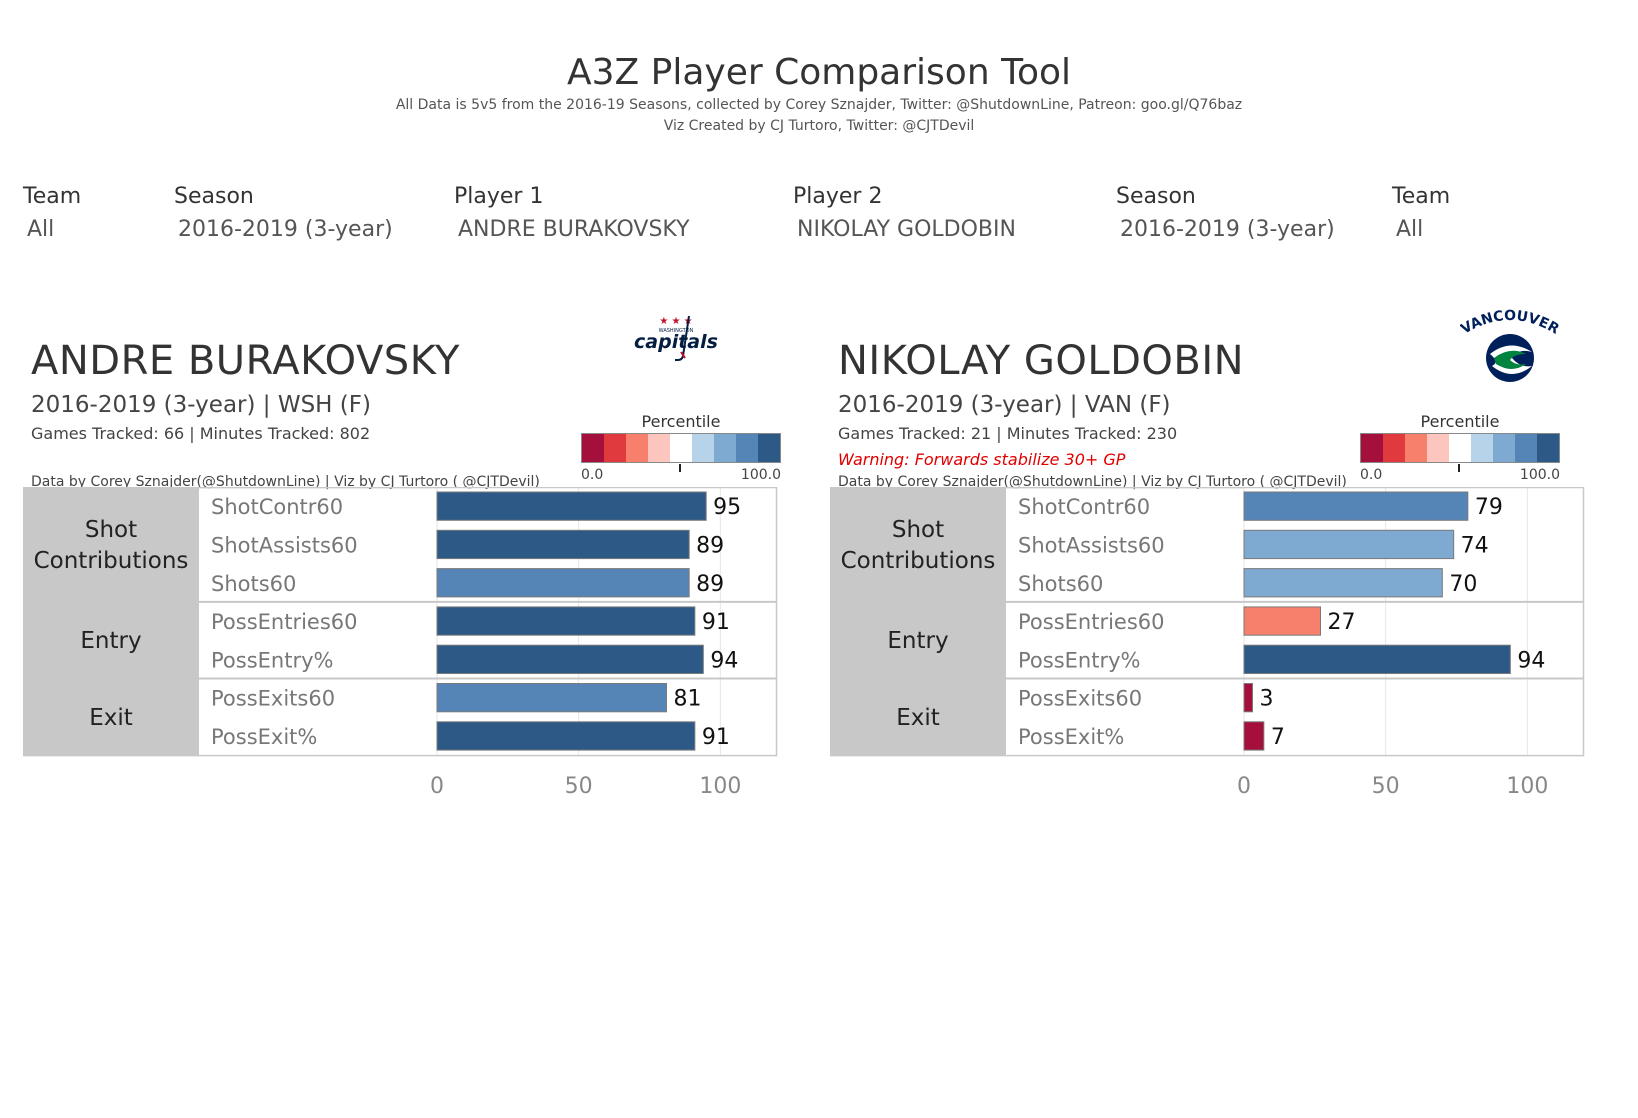 Image resolution: width=1638 pixels, height=1118 pixels. Describe the element at coordinates (1510, 323) in the screenshot. I see `svg-text: VANCOUVER` at that location.